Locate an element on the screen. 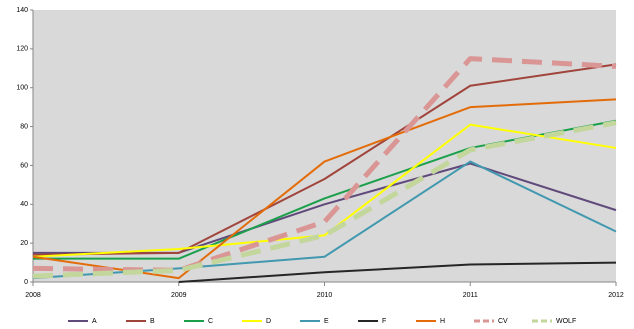 Image resolution: width=634 pixels, height=329 pixels. legend-label: F is located at coordinates (384, 321).